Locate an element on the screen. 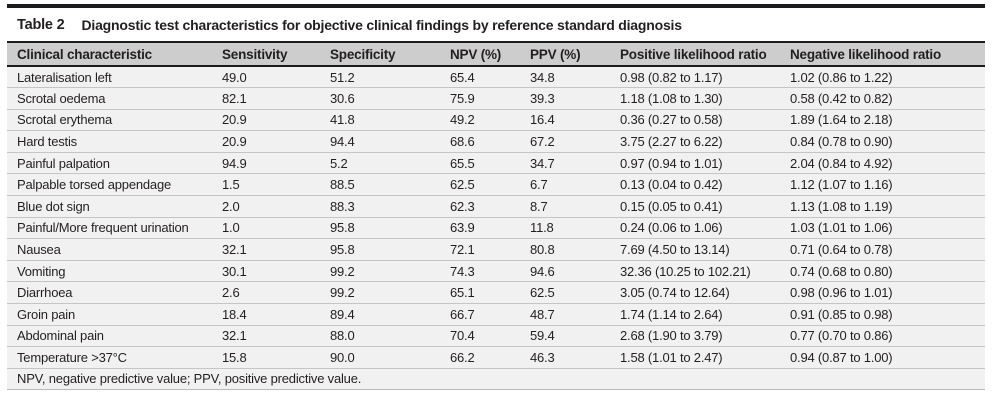 This screenshot has width=994, height=415. table-cell: 49.0 is located at coordinates (234, 77).